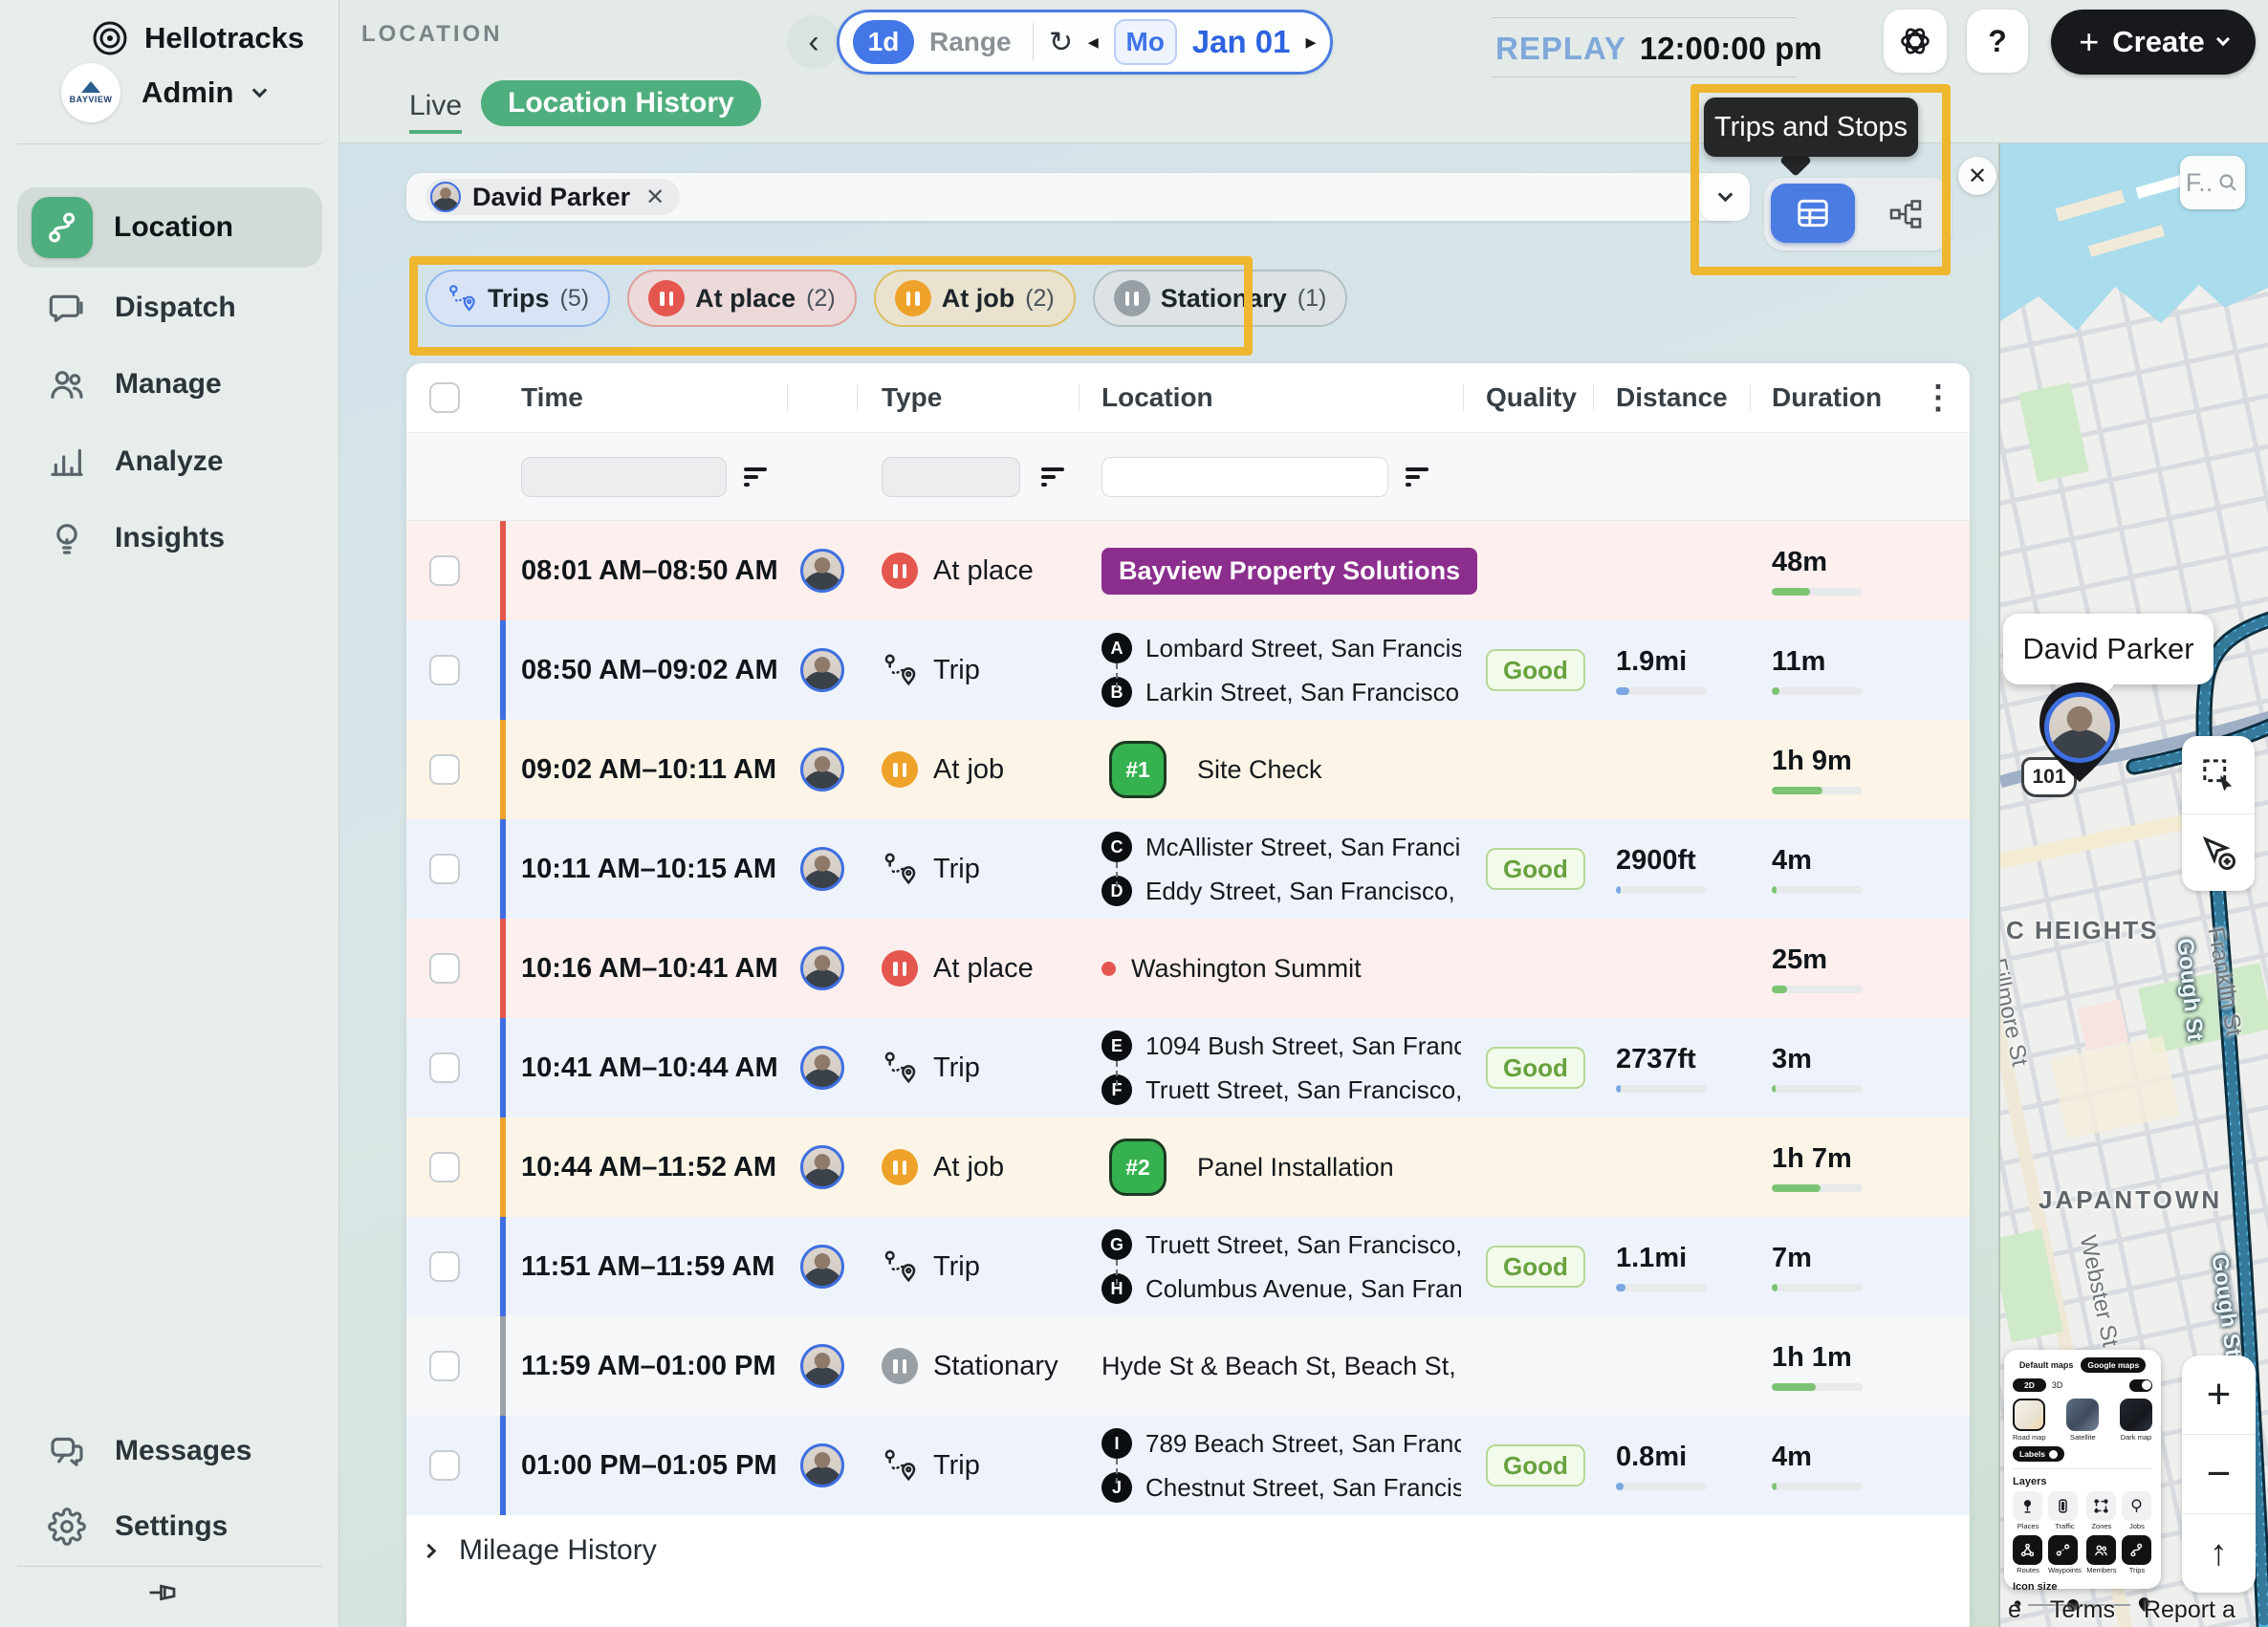 The width and height of the screenshot is (2268, 1627). I want to click on filter-chip-trips: Trips (5), so click(518, 298).